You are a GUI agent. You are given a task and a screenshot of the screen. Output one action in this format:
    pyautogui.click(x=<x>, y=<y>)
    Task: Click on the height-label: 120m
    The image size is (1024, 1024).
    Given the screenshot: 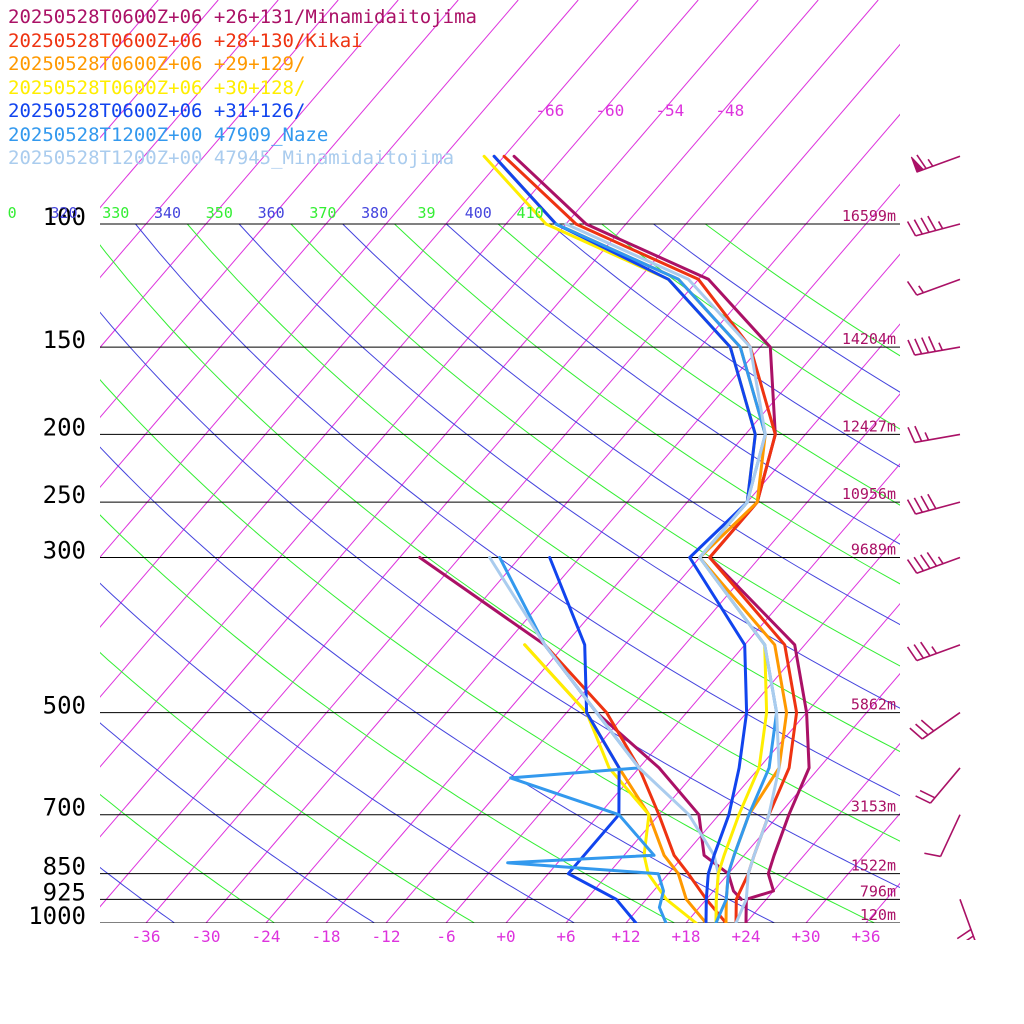 What is the action you would take?
    pyautogui.click(x=878, y=915)
    